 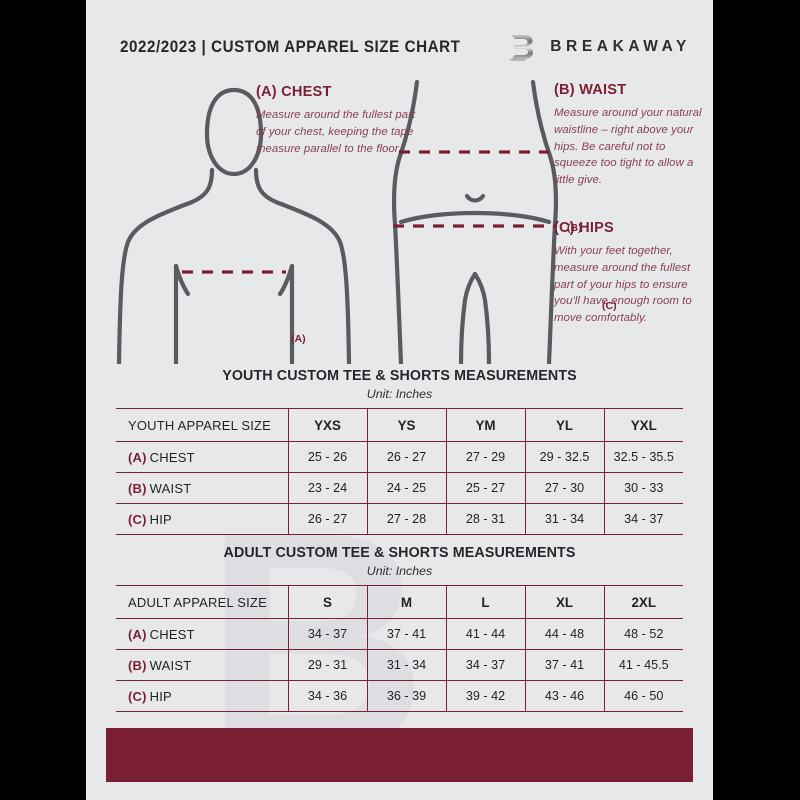 What do you see at coordinates (328, 457) in the screenshot?
I see `youth-r0-c0: 25 - 26` at bounding box center [328, 457].